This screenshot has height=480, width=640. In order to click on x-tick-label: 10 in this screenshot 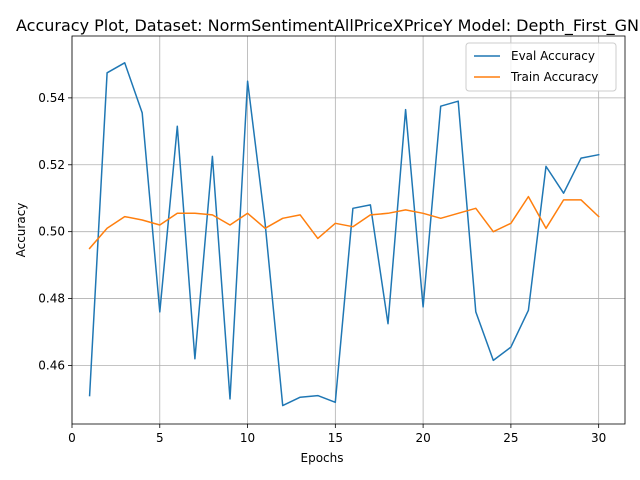, I will do `click(247, 438)`.